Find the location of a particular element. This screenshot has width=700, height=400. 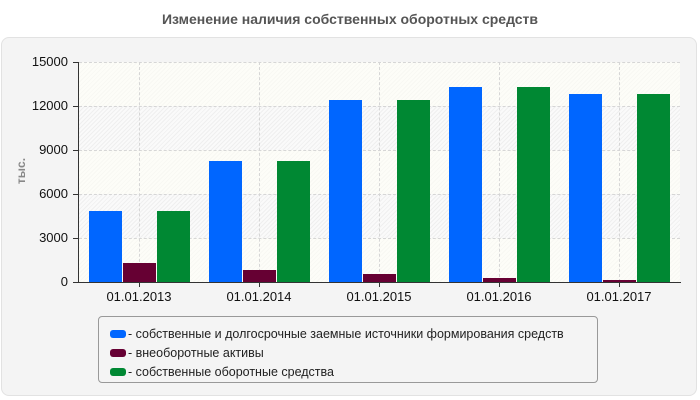

legend-item: - внеоборотные активы is located at coordinates (348, 352).